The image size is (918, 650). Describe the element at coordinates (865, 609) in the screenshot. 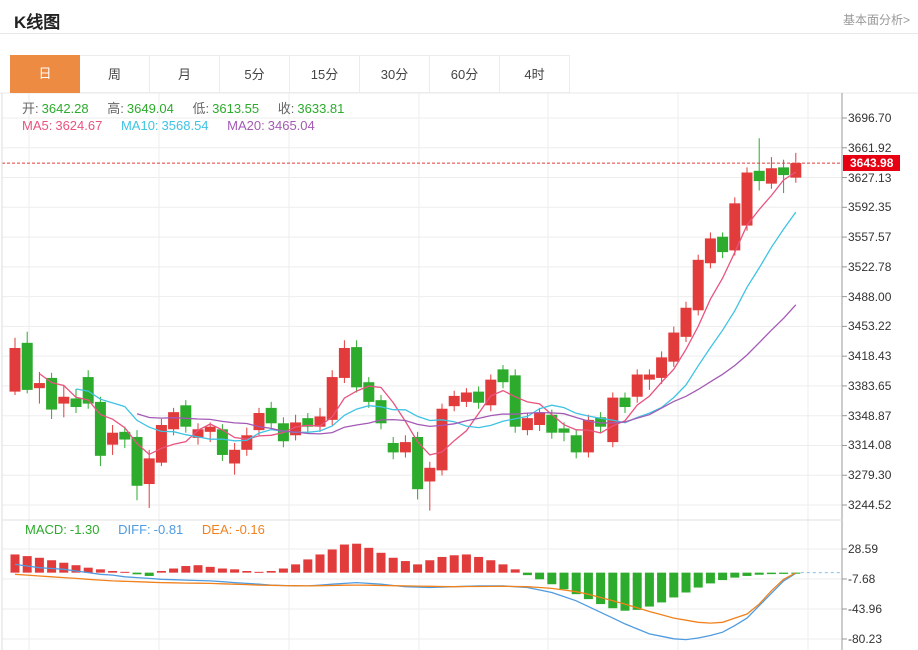

I see `axis-label: -43.96` at that location.